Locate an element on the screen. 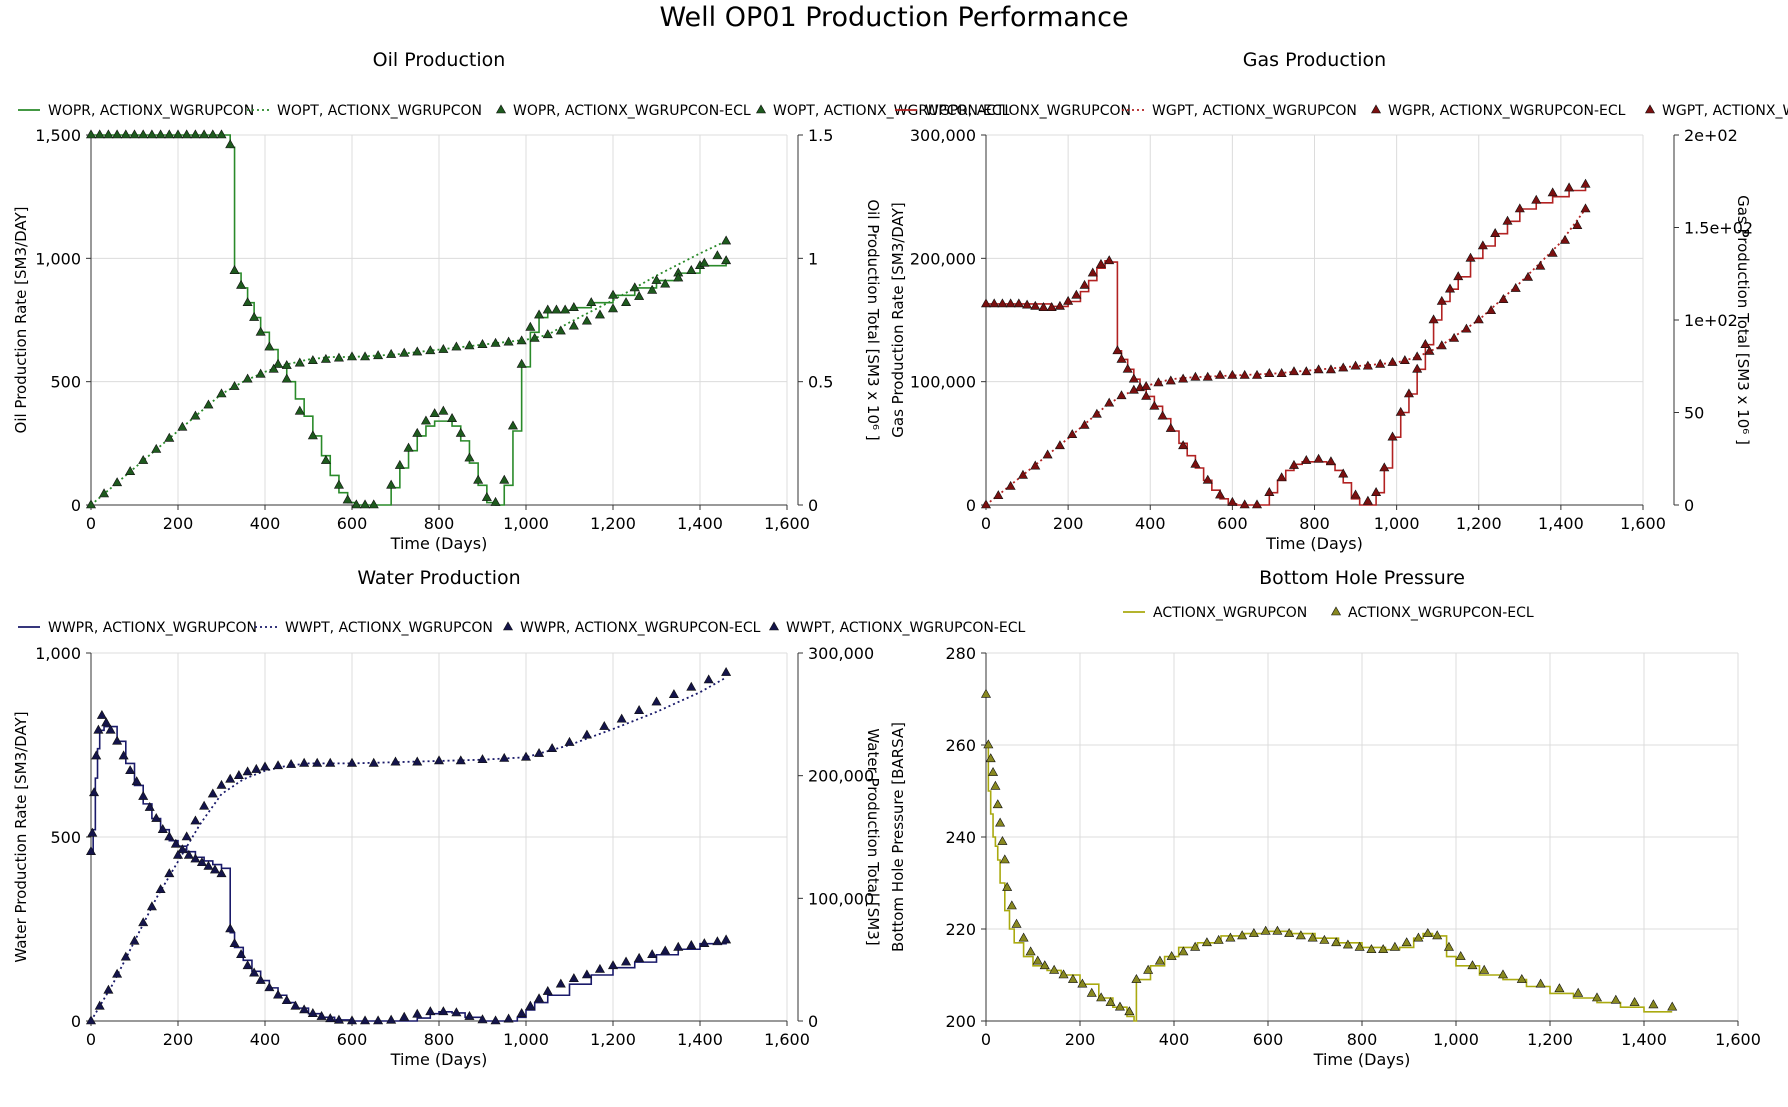 The width and height of the screenshot is (1788, 1107). y2-tick-label: 0.5 is located at coordinates (820, 382).